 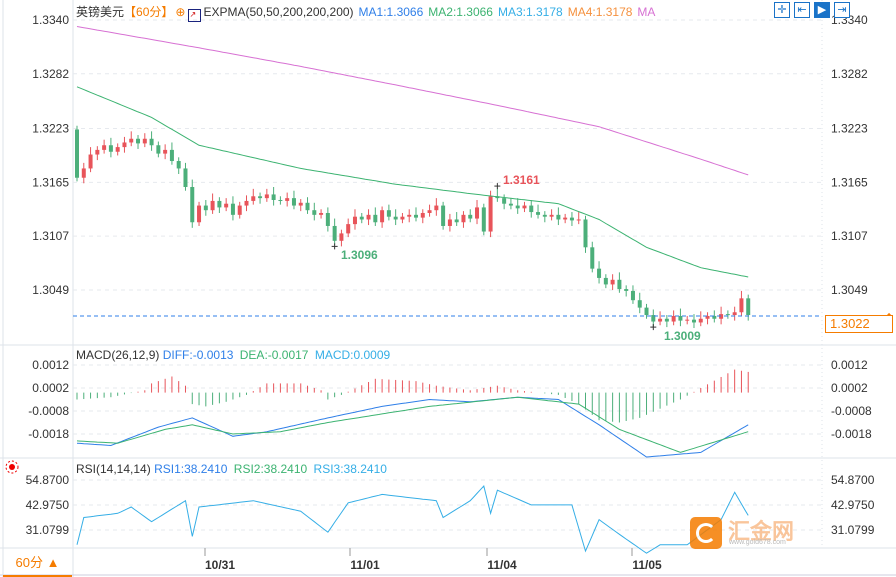 What do you see at coordinates (198, 355) in the screenshot?
I see `macd-diff: DIFF:-0.0013` at bounding box center [198, 355].